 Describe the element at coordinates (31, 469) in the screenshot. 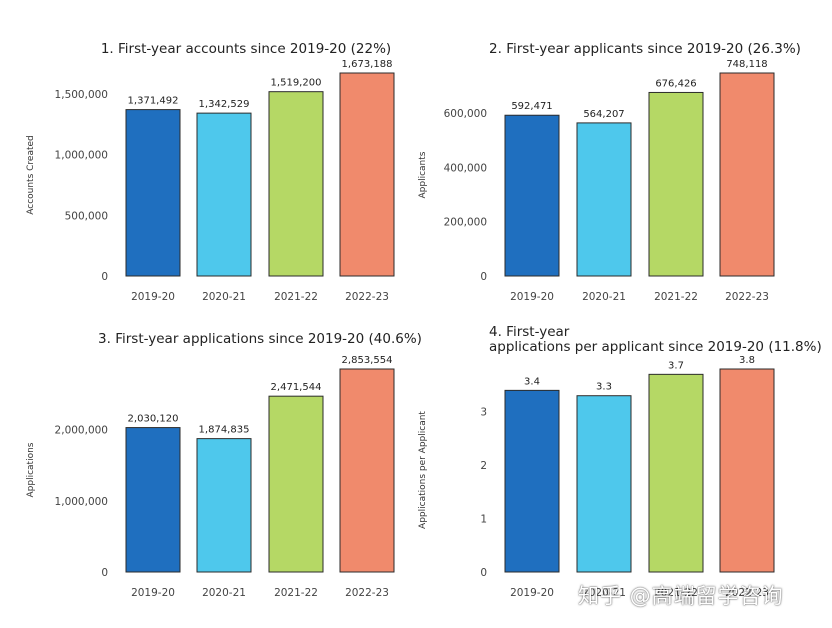

I see `y-axis-label: Applications` at that location.